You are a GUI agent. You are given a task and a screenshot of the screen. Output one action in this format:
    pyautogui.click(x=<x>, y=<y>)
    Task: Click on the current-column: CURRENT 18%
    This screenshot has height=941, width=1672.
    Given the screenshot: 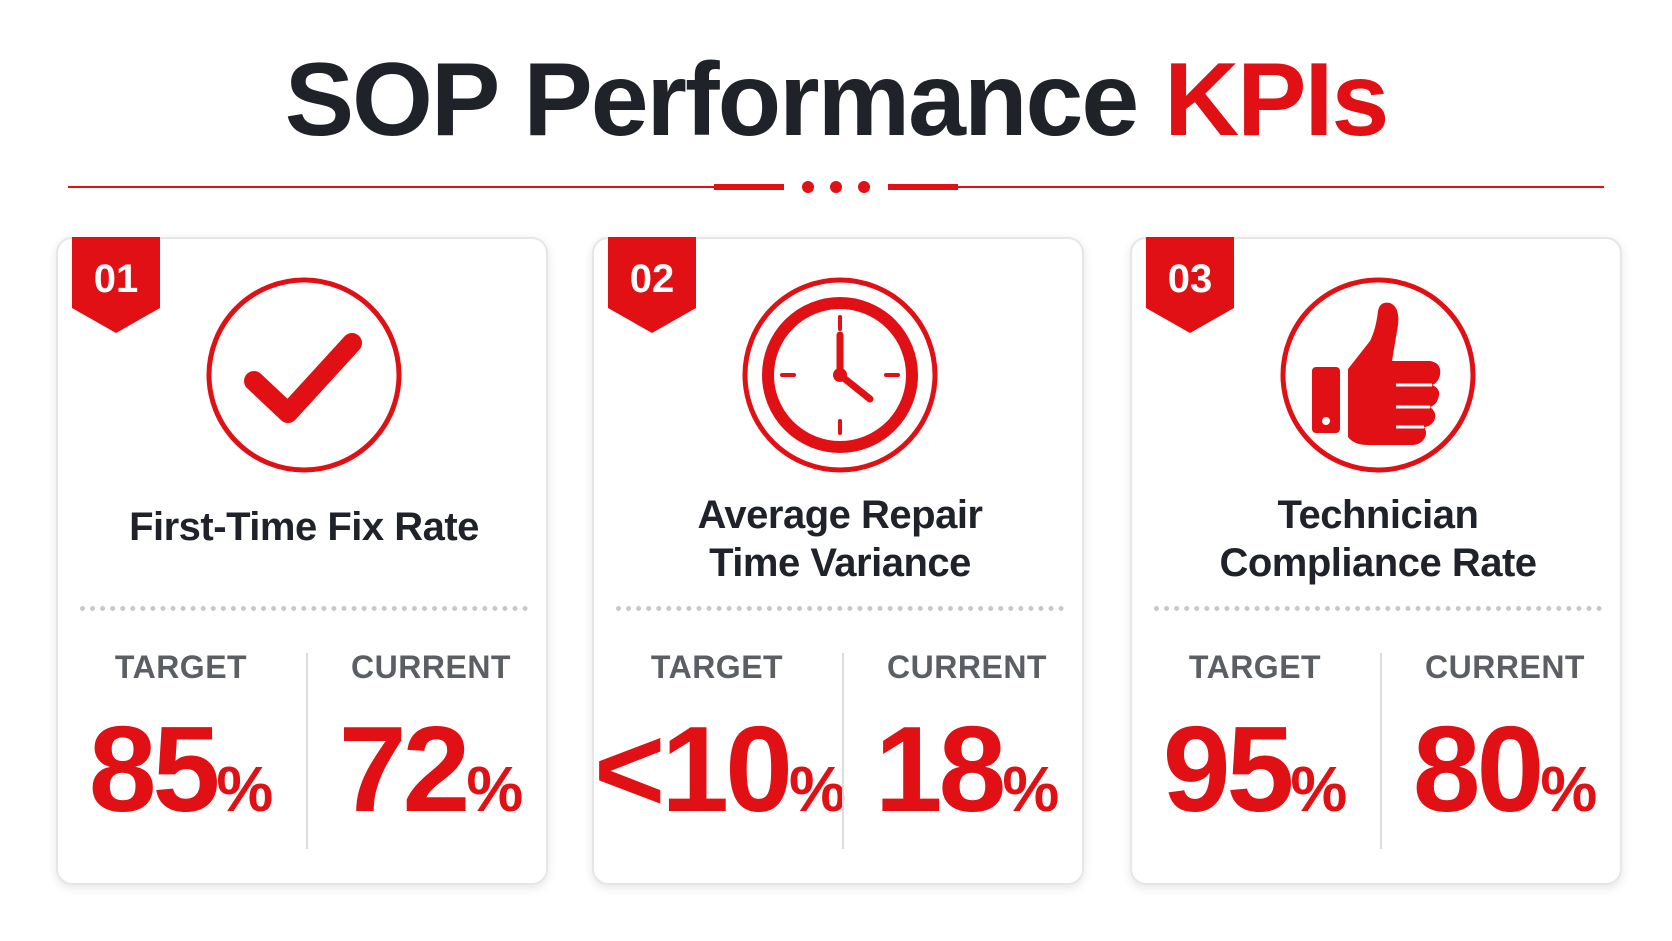 What is the action you would take?
    pyautogui.click(x=967, y=750)
    